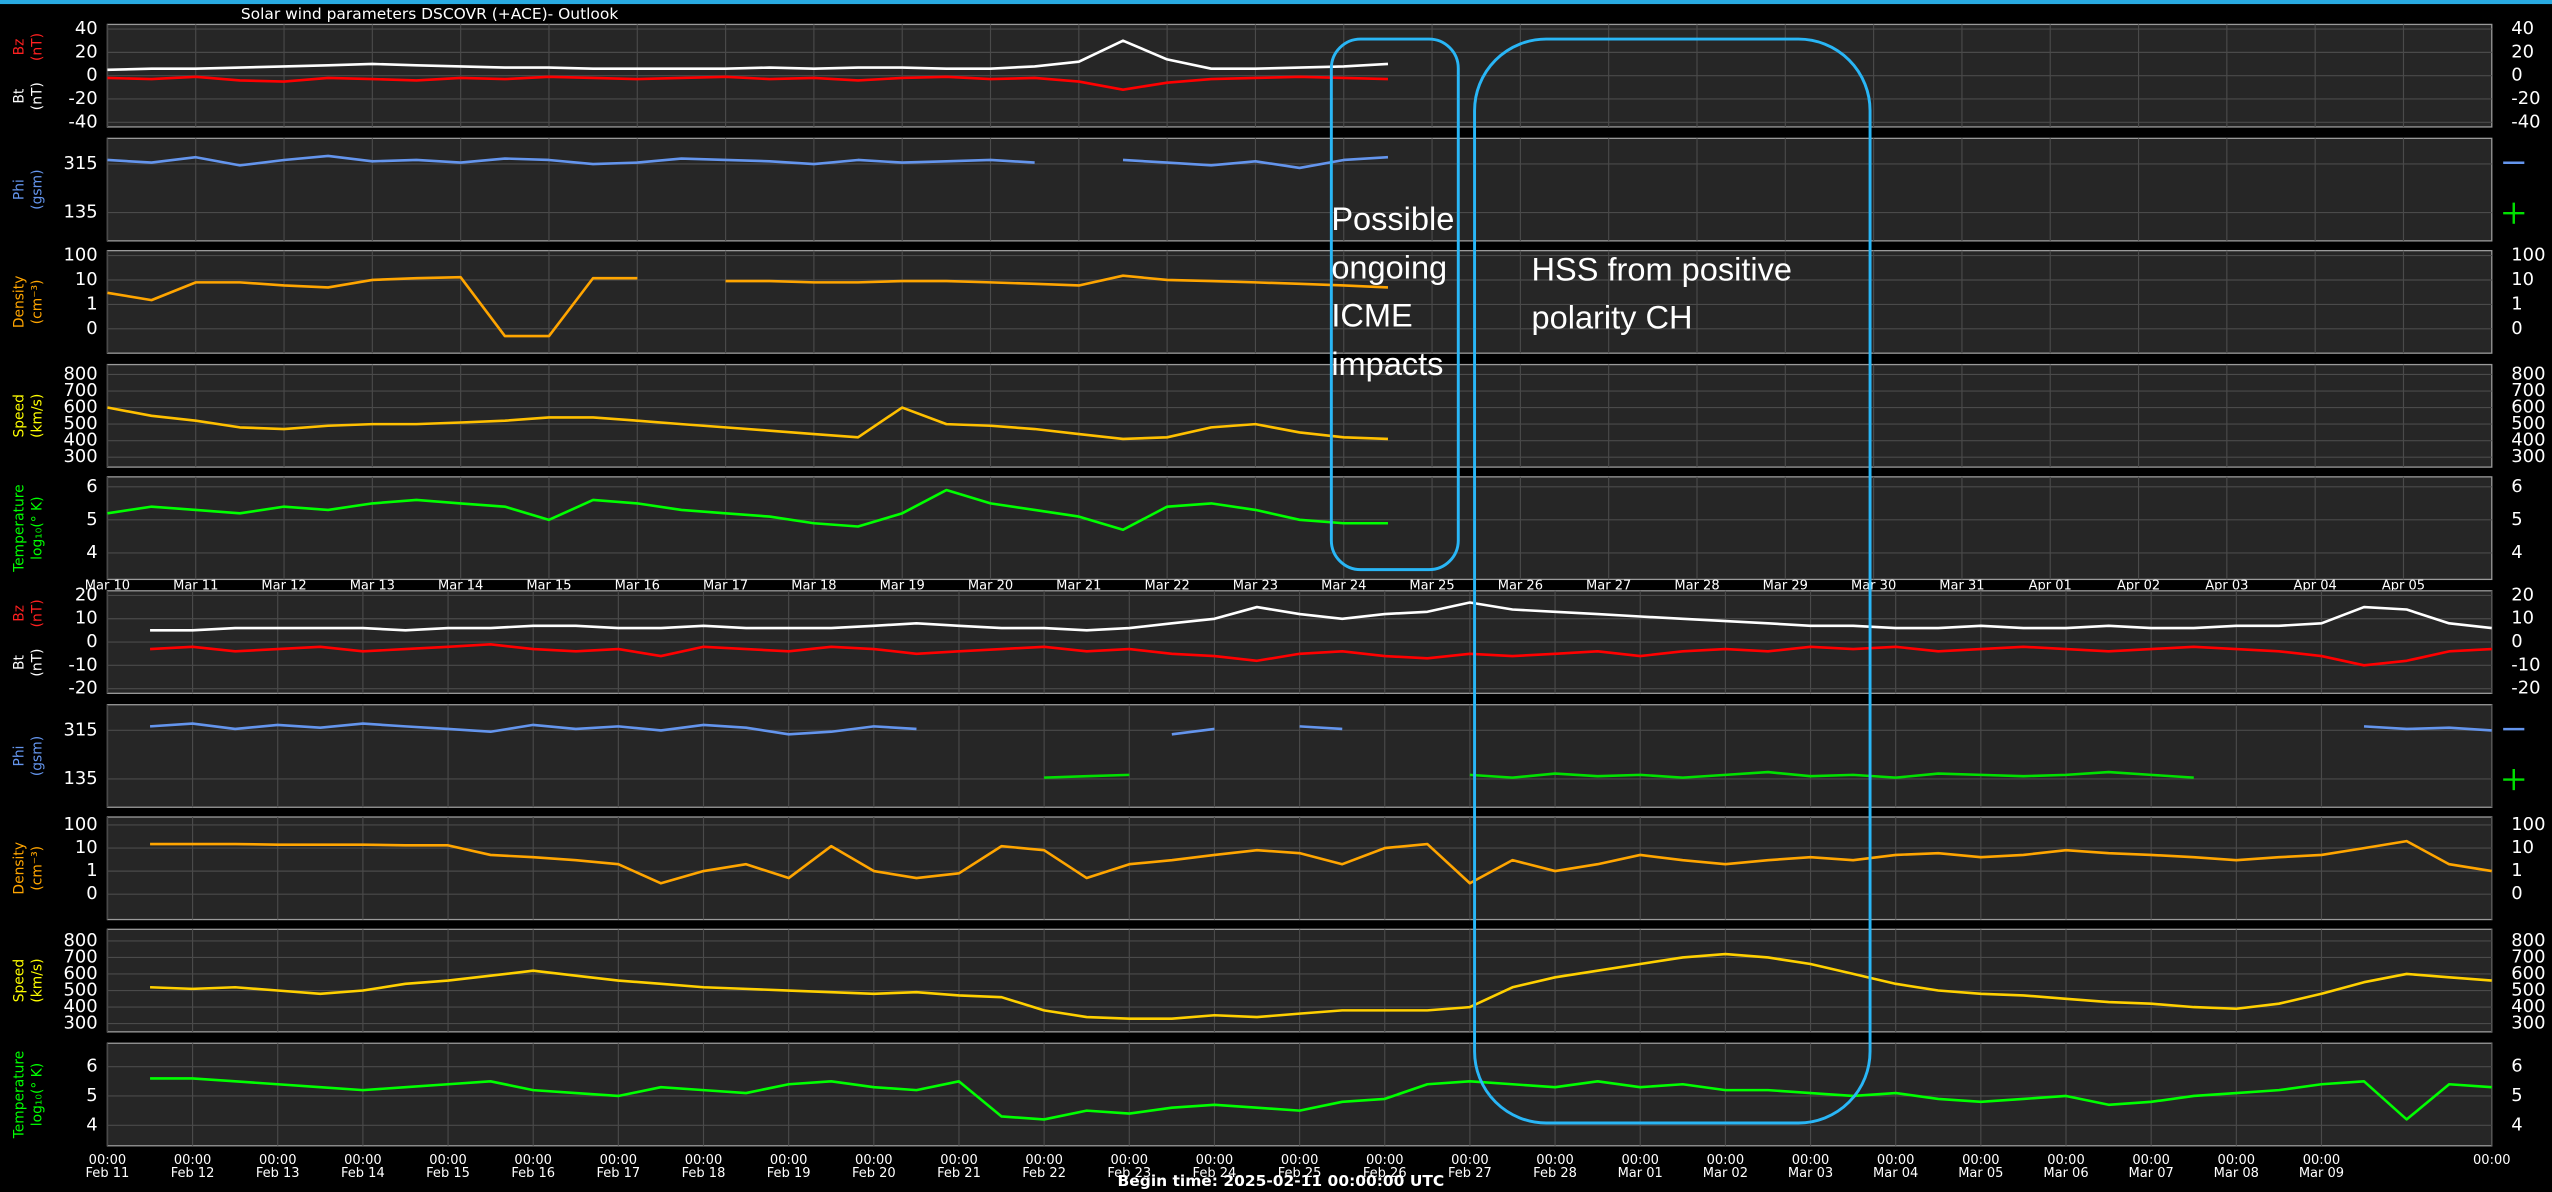  I want to click on y-tick-label-right: 400, so click(2528, 440).